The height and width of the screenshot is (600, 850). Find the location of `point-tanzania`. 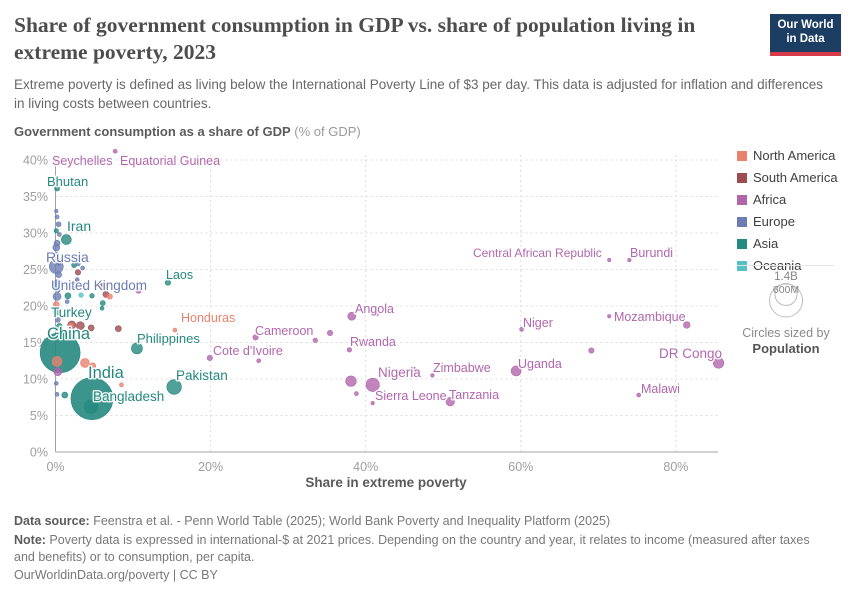

point-tanzania is located at coordinates (450, 402).